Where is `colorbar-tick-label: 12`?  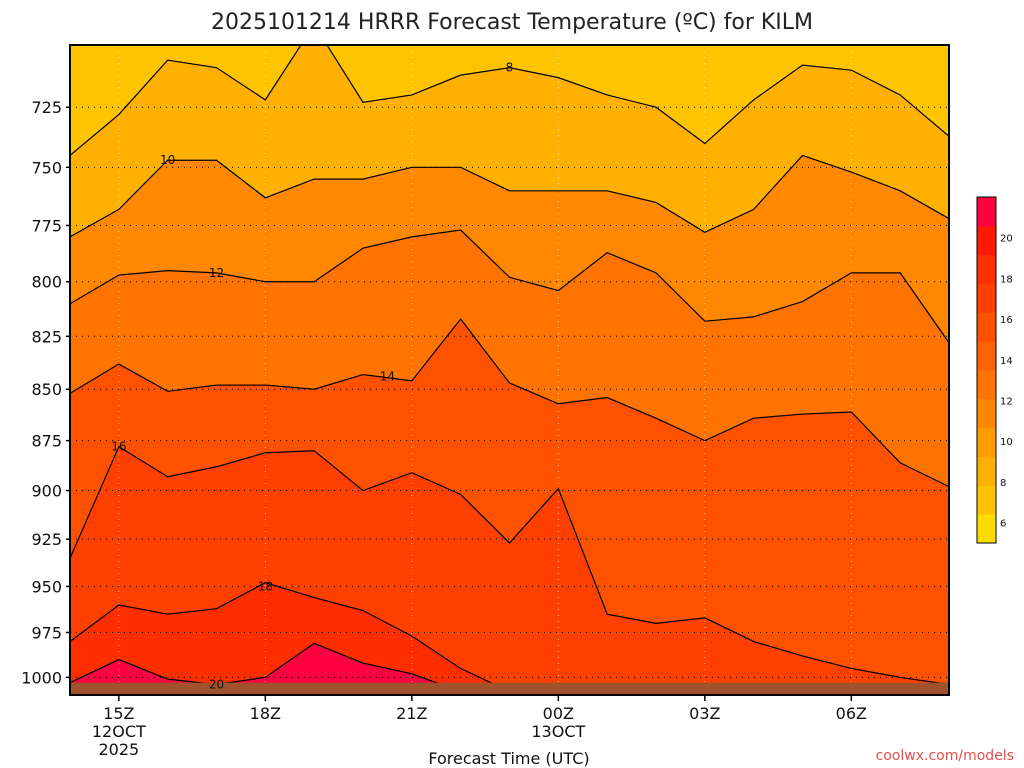 colorbar-tick-label: 12 is located at coordinates (1006, 402).